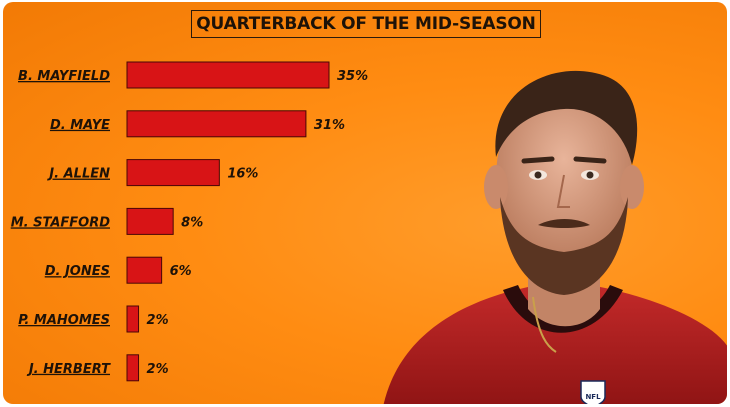  Describe the element at coordinates (352, 76) in the screenshot. I see `value-label: 35%` at that location.